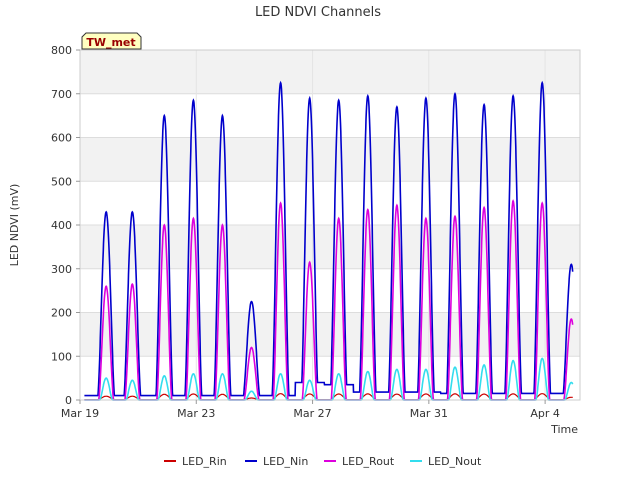 The width and height of the screenshot is (640, 480). What do you see at coordinates (196, 413) in the screenshot?
I see `x-tick-label: Mar 23` at bounding box center [196, 413].